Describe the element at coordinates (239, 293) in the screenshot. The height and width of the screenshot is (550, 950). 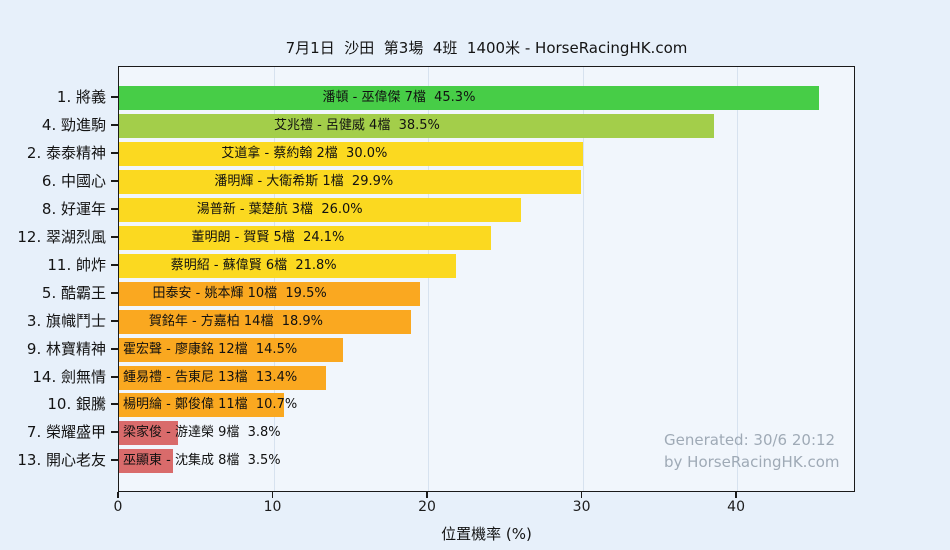
I see `bar-label: 田泰安 - 姚本輝 10檔 19.5%` at that location.